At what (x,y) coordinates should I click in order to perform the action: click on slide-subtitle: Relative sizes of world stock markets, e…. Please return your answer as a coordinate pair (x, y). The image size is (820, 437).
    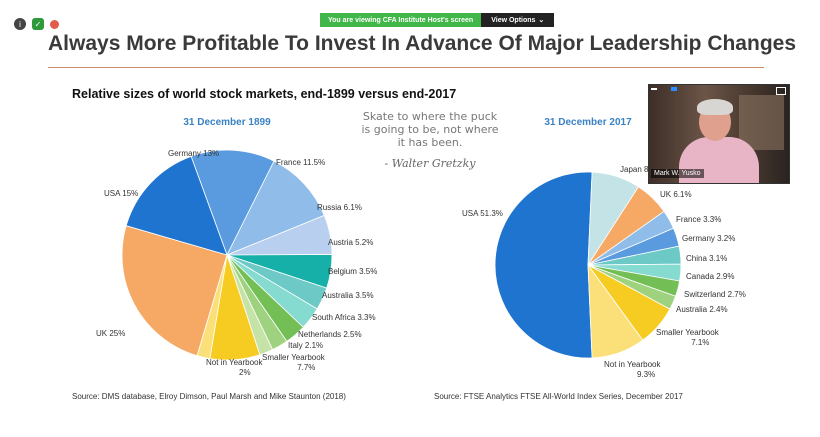
    Looking at the image, I should click on (264, 94).